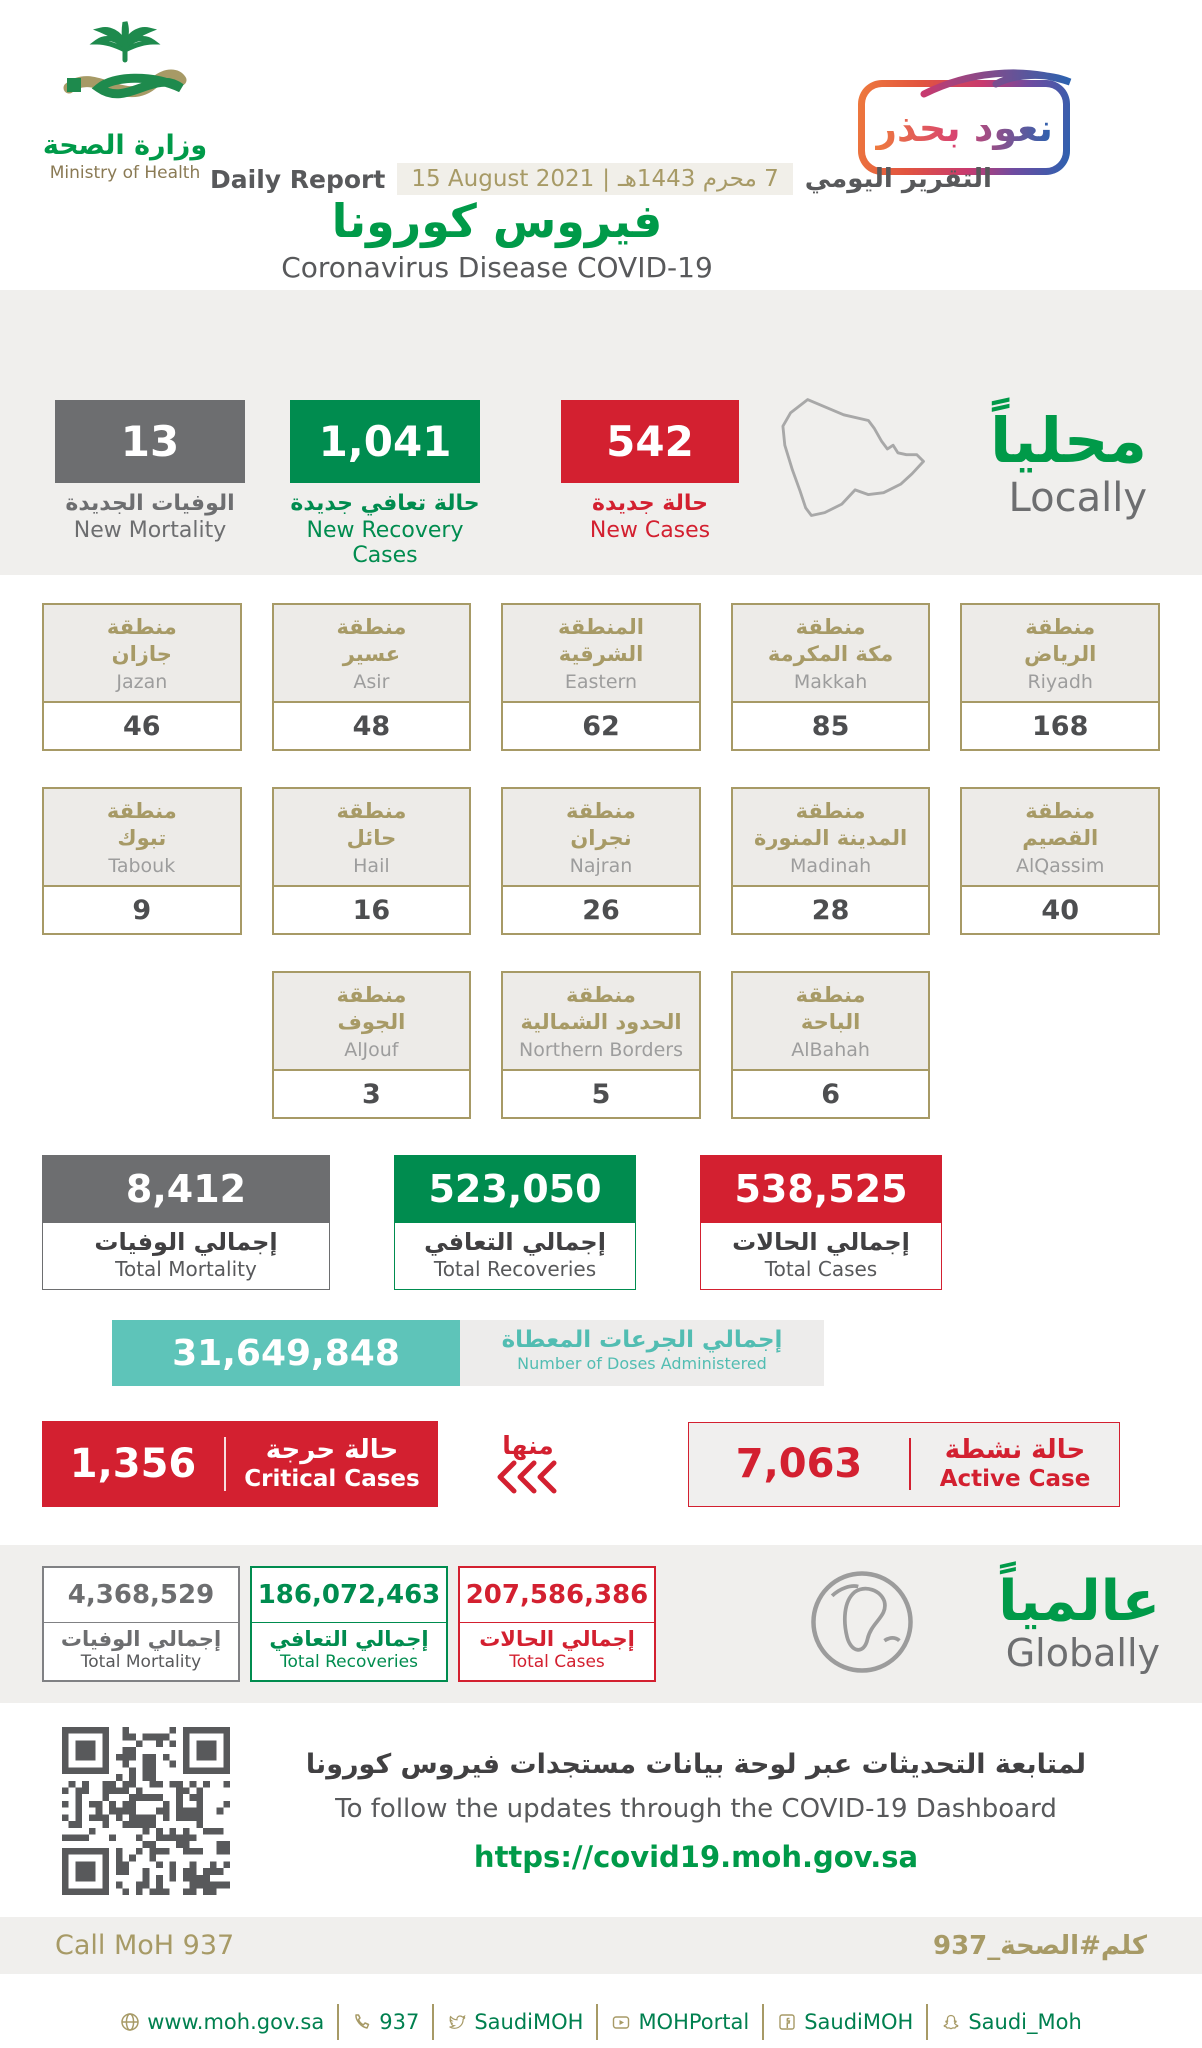 This screenshot has width=1202, height=2048. What do you see at coordinates (650, 487) in the screenshot?
I see `new-cases-stat: 542 حالة جديدة New Cases` at bounding box center [650, 487].